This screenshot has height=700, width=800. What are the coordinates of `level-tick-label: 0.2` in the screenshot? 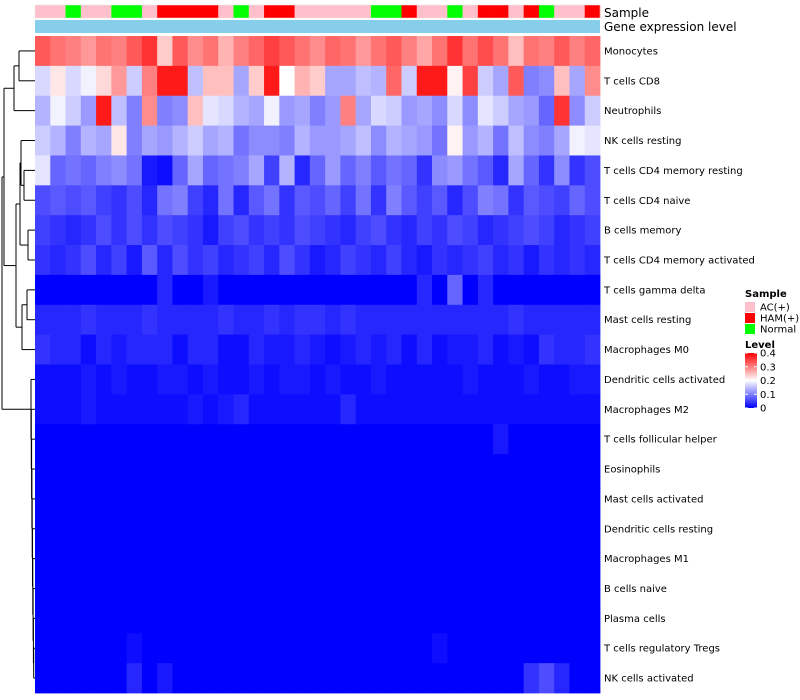 It's located at (768, 381).